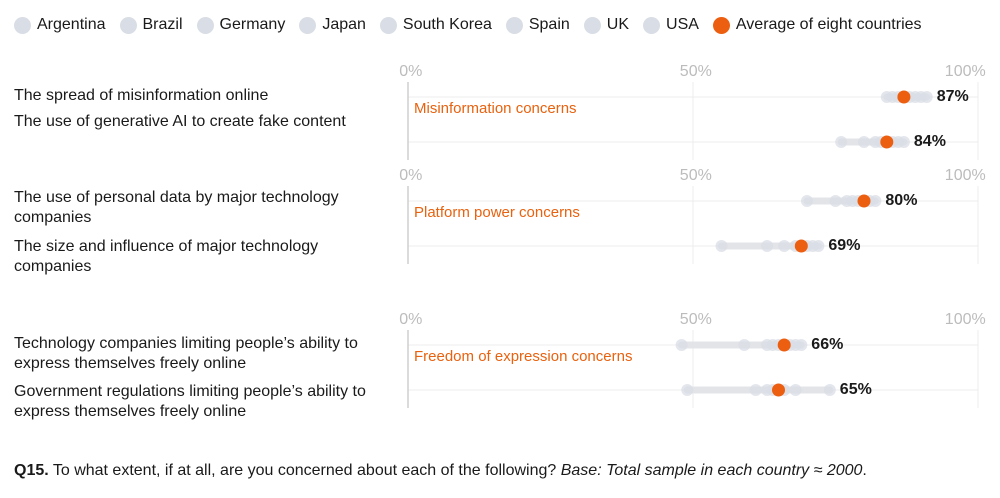 Image resolution: width=1000 pixels, height=498 pixels. What do you see at coordinates (71, 24) in the screenshot?
I see `legend-label: Argentina` at bounding box center [71, 24].